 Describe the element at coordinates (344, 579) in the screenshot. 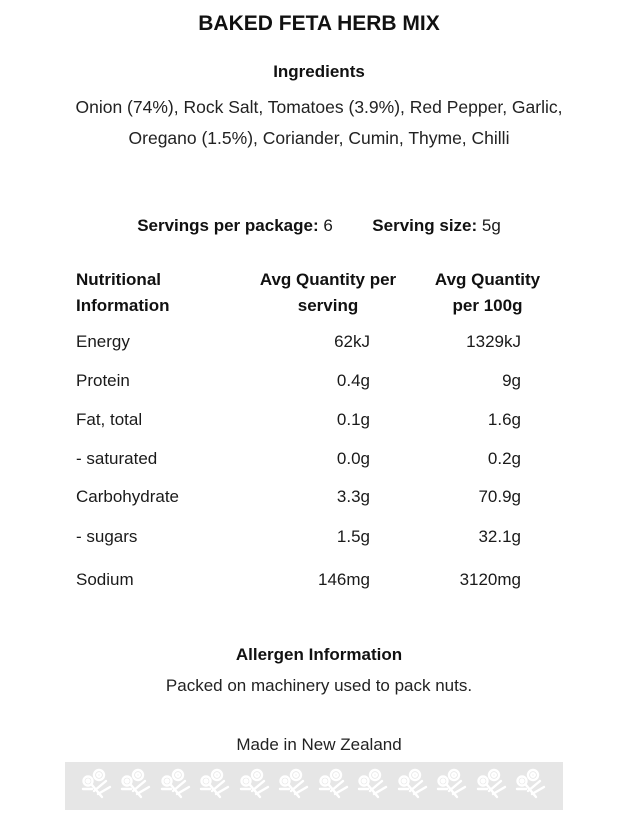

I see `per-serving-value: 146mg` at that location.